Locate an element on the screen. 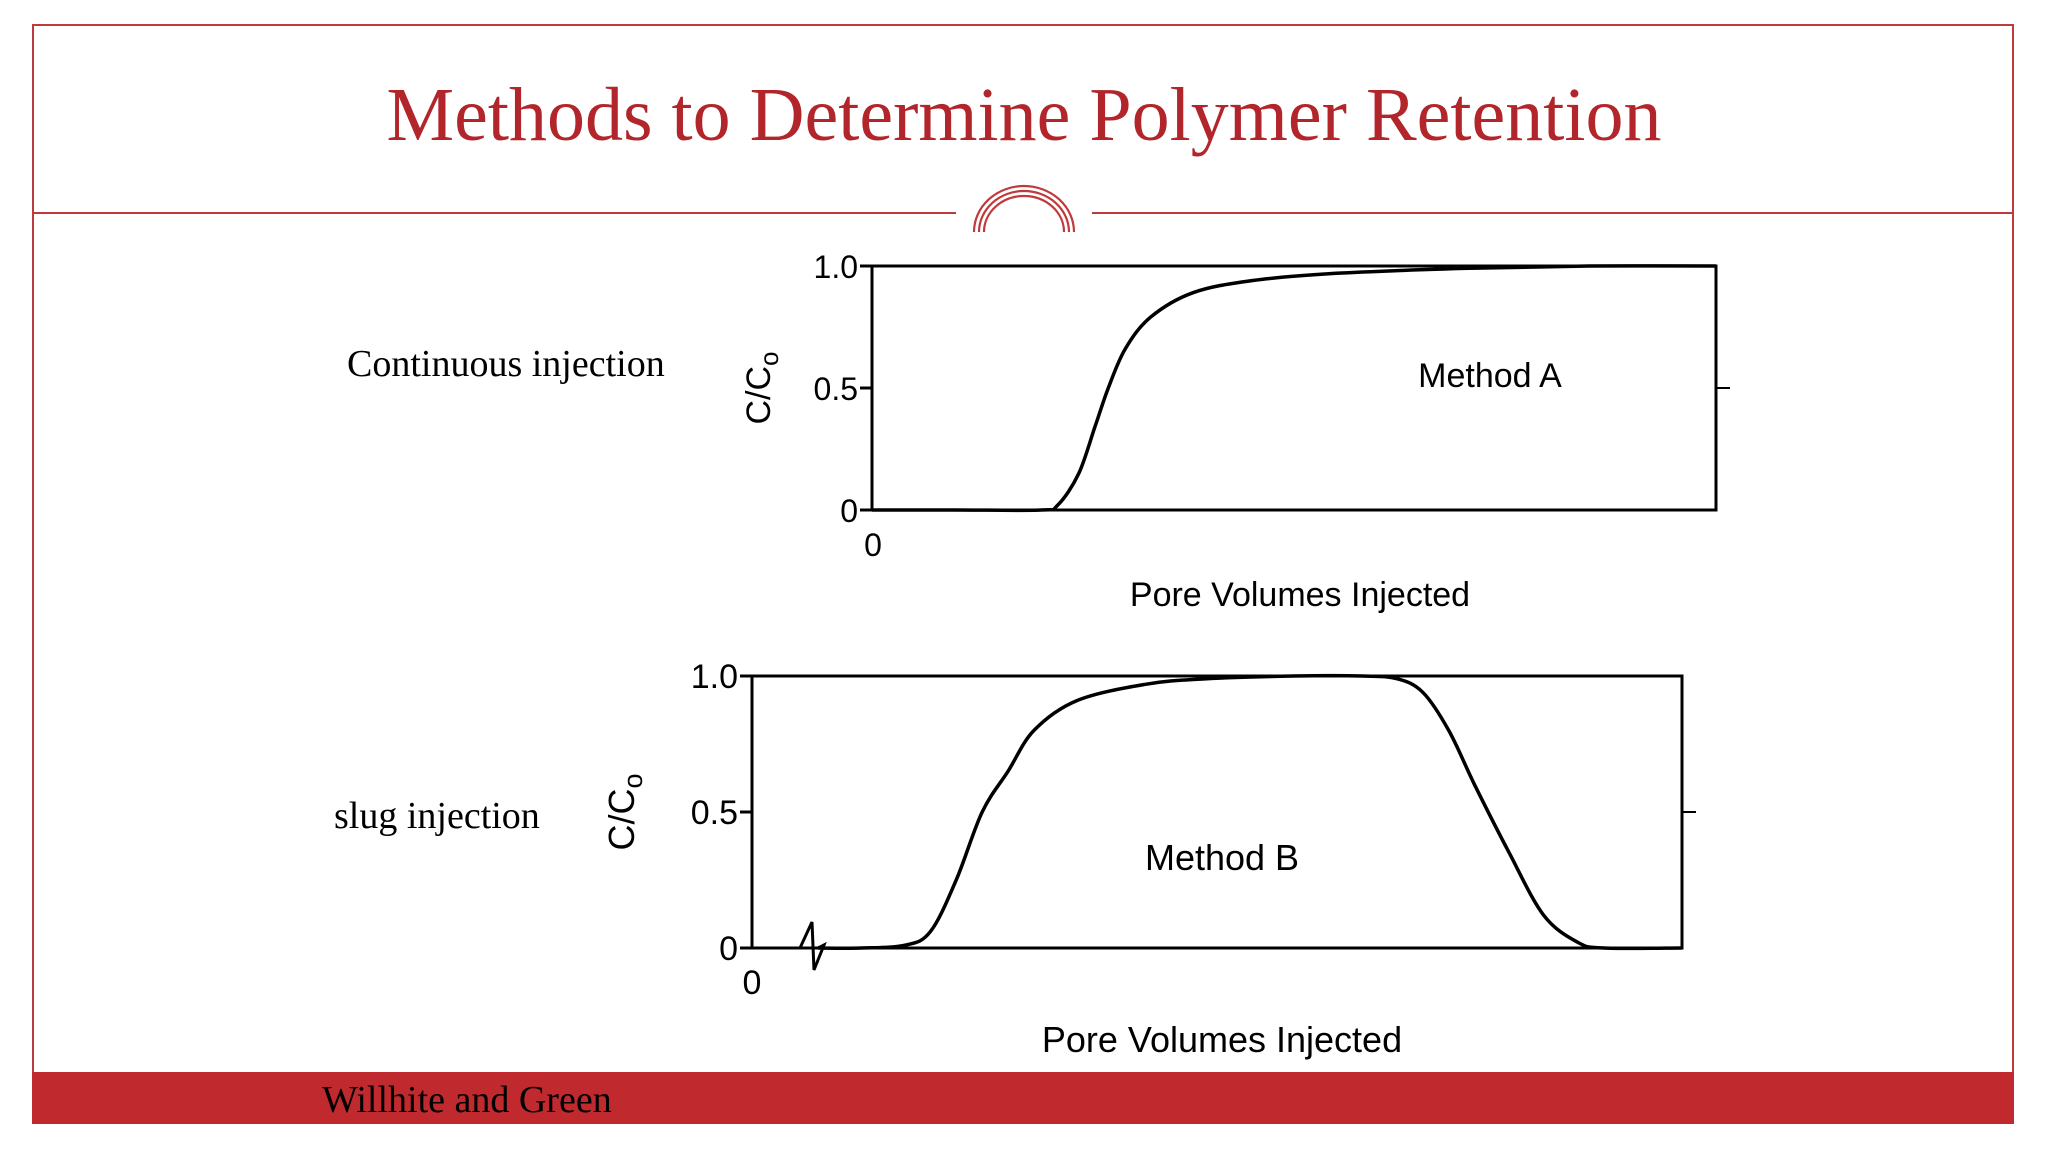 Image resolution: width=2048 pixels, height=1152 pixels. chart-2-y-axis-label: C/Co is located at coordinates (624, 811).